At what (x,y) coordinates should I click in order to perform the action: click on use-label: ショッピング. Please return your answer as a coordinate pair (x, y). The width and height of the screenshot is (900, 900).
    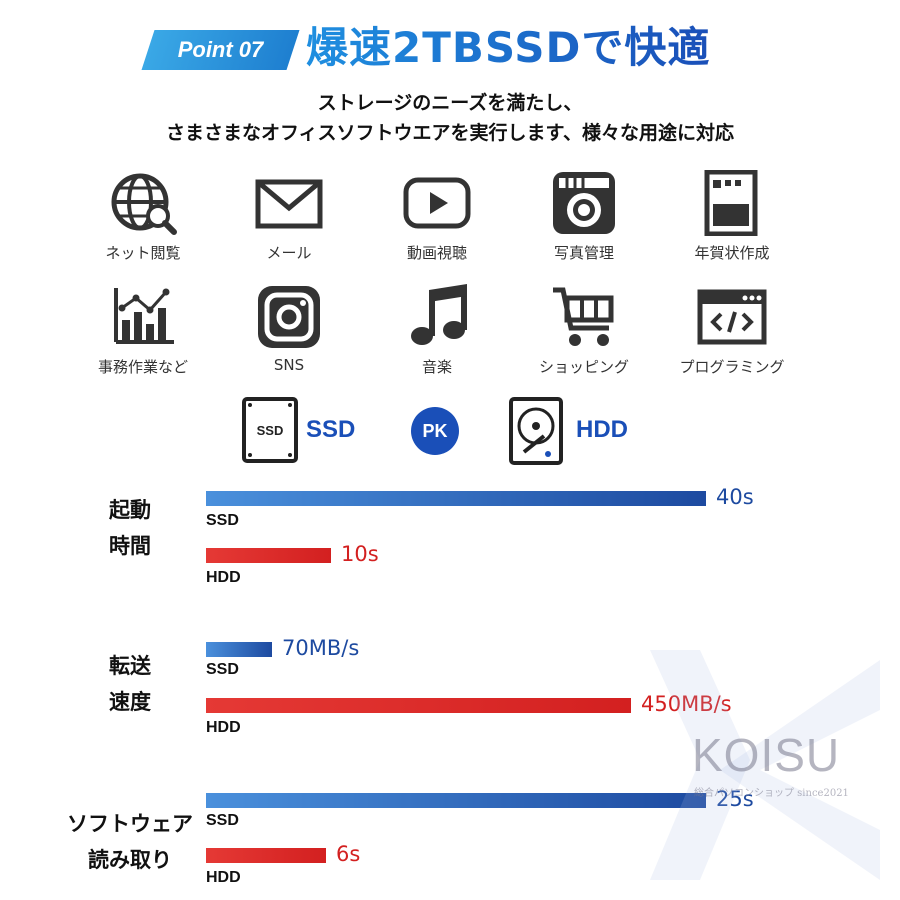
    Looking at the image, I should click on (583, 367).